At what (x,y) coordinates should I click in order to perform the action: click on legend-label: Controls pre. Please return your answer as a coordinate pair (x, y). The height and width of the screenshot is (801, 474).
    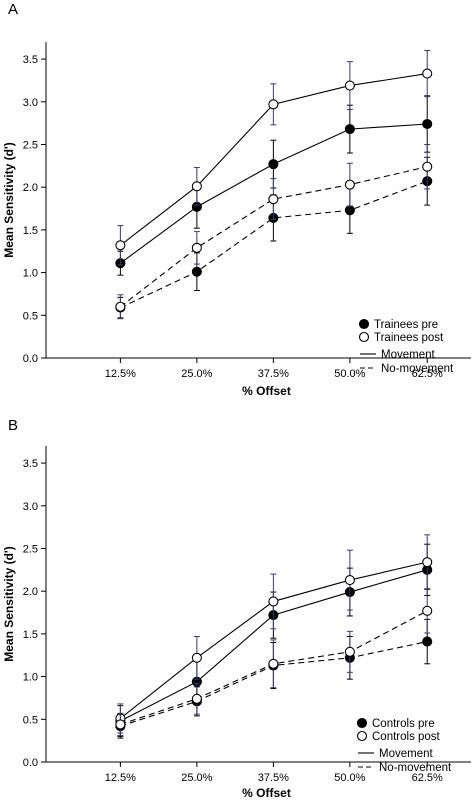
    Looking at the image, I should click on (403, 724).